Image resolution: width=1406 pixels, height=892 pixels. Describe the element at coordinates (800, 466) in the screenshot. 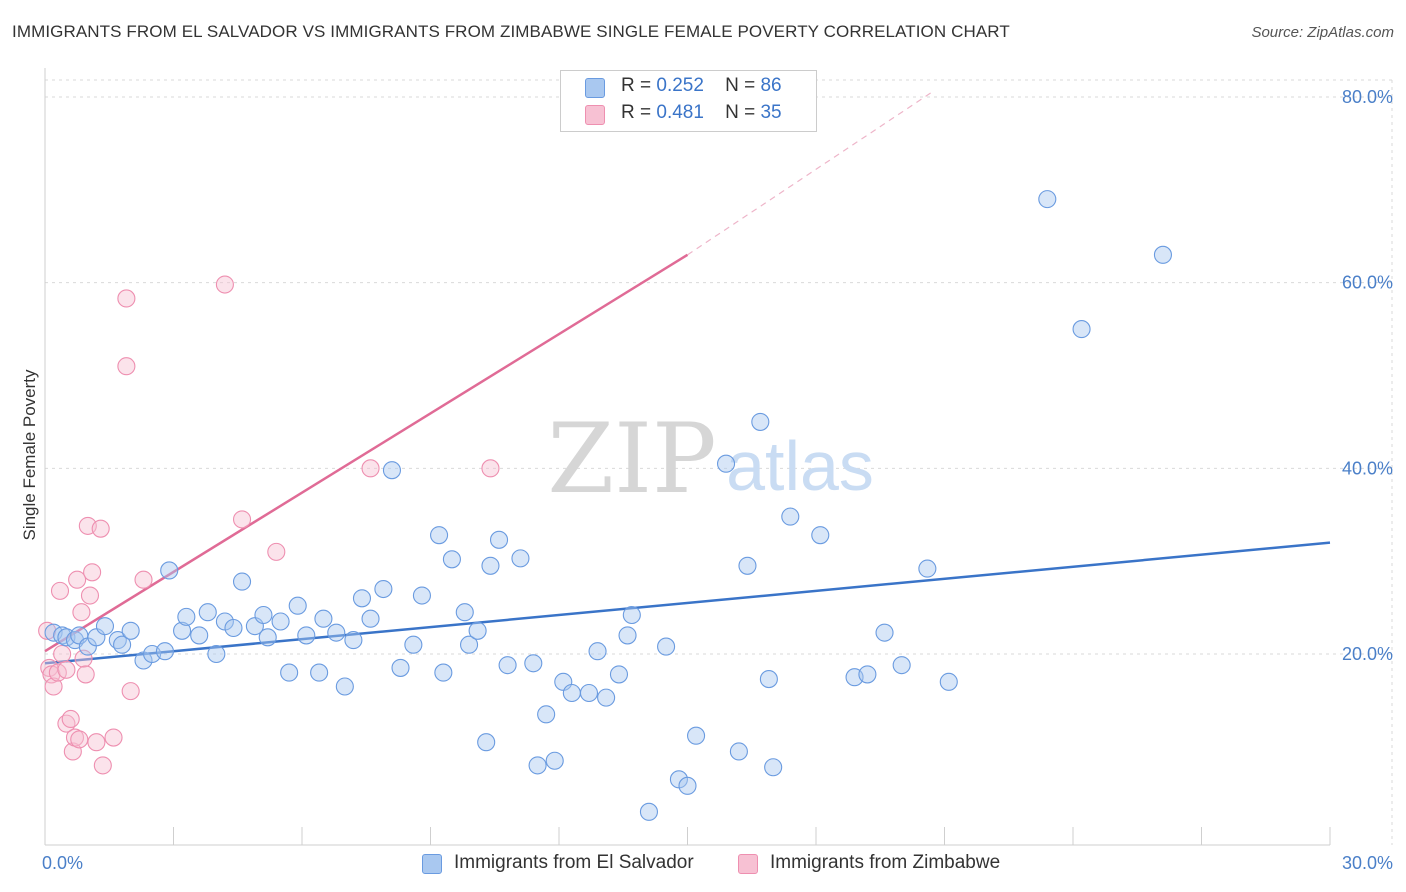

I see `watermark-atlas: atlas` at that location.